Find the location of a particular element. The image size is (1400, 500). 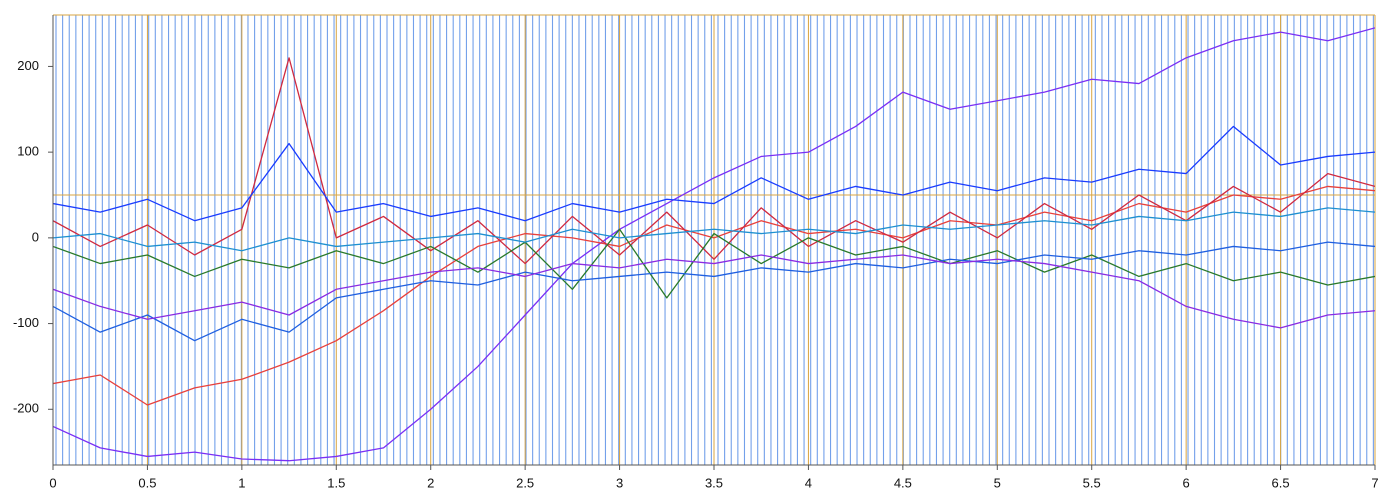

x-tick-label: 5.5 is located at coordinates (1092, 482).